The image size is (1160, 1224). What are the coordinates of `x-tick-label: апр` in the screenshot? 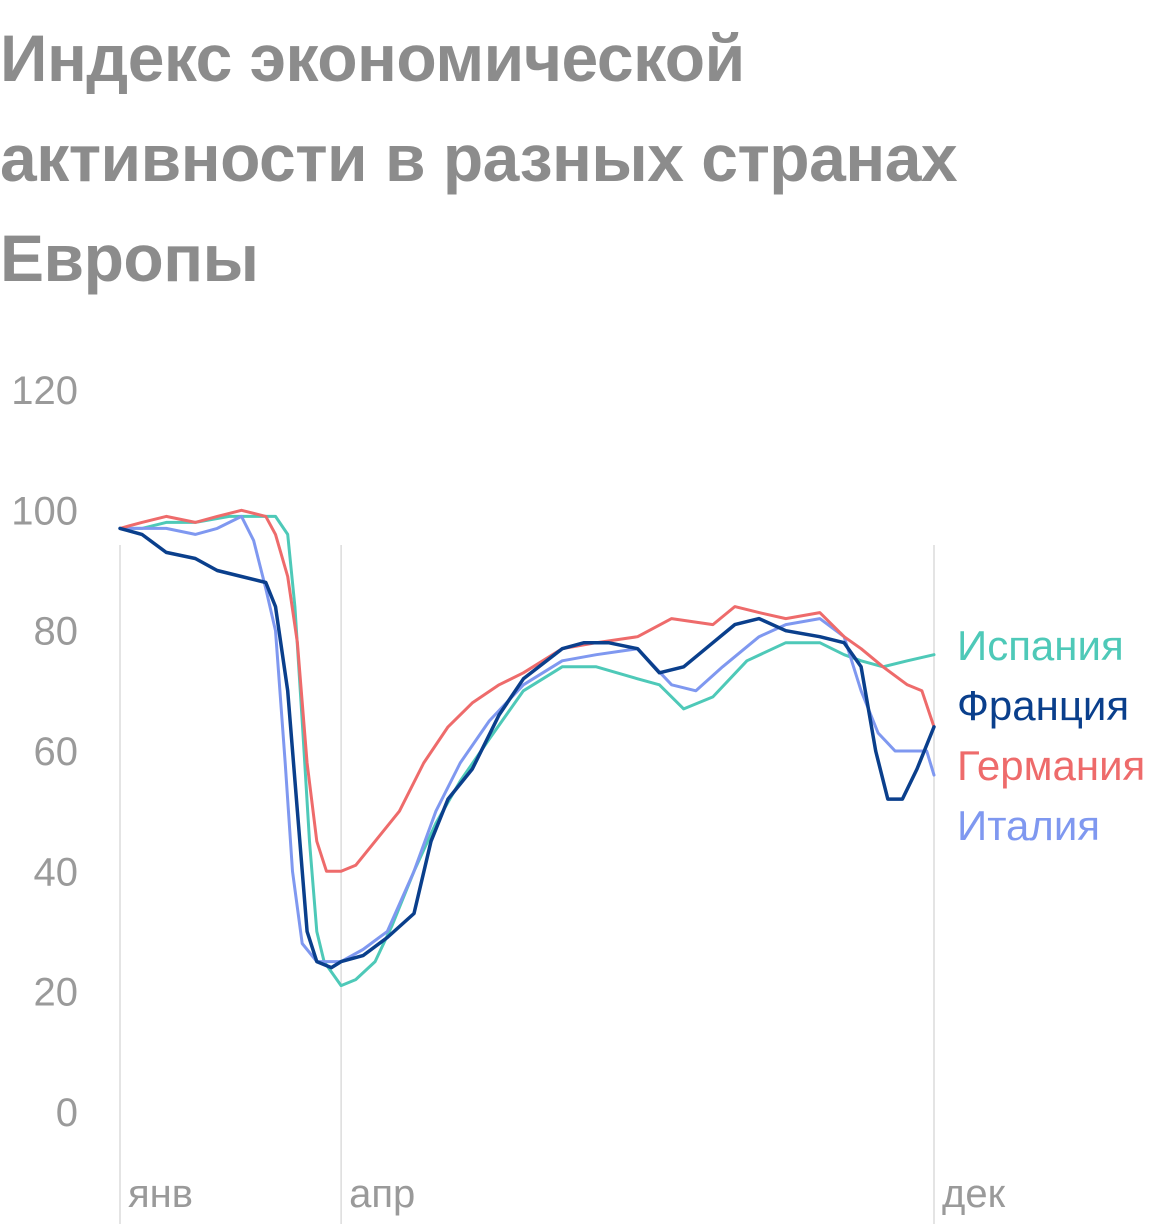 It's located at (382, 1194).